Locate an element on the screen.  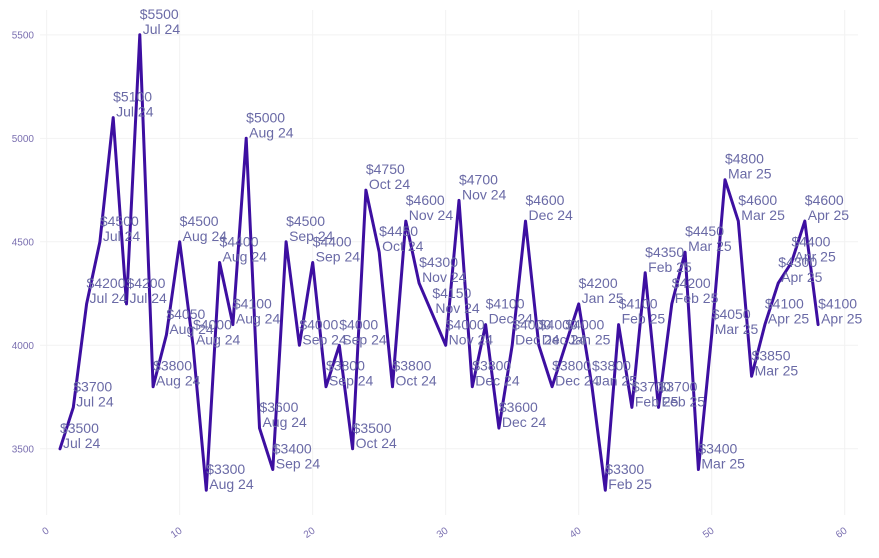
point-price-label: $4500 is located at coordinates (199, 221).